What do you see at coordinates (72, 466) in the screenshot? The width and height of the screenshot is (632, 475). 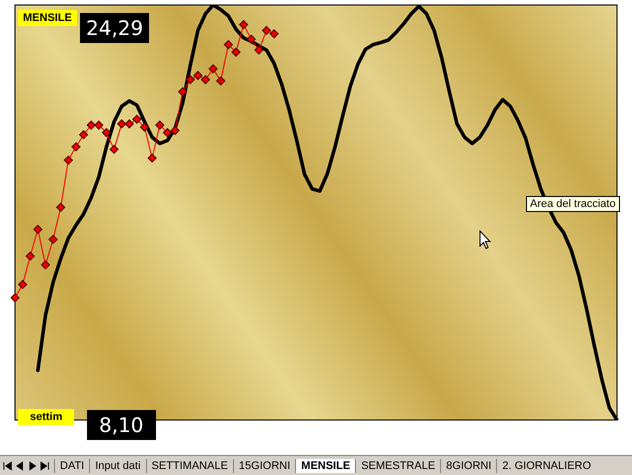 I see `text: DATI` at bounding box center [72, 466].